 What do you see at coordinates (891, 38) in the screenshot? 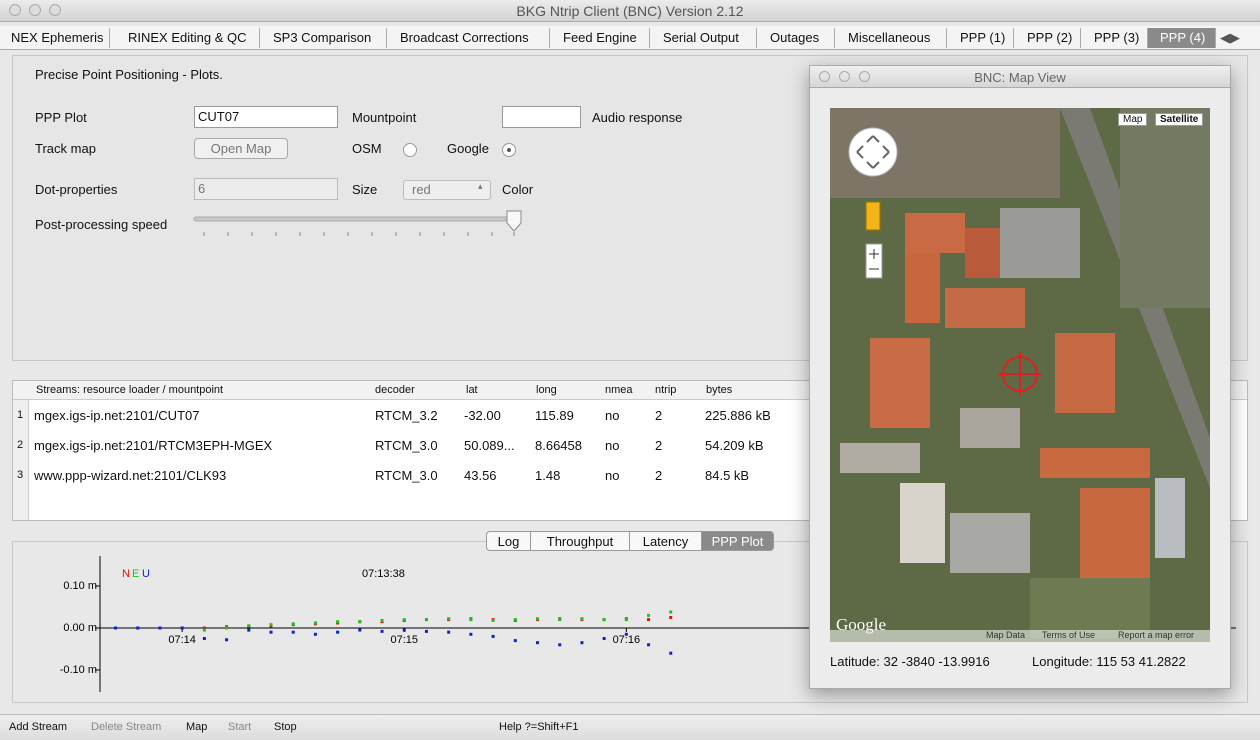
I see `tab: Miscellaneous` at bounding box center [891, 38].